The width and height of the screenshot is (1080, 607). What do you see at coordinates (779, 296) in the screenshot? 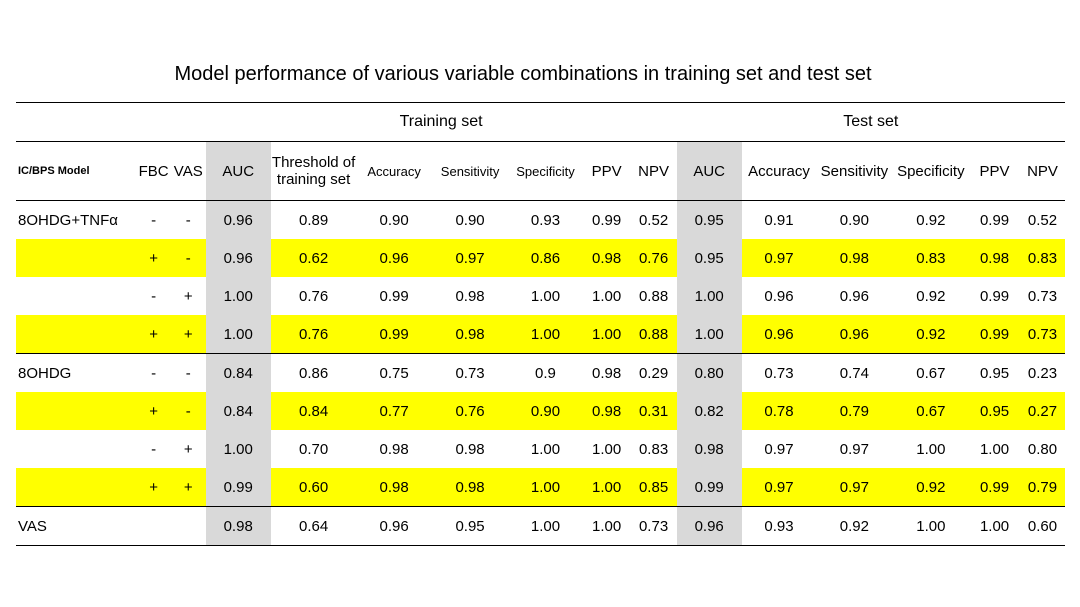
I see `test-accuracy-cell: 0.96` at bounding box center [779, 296].